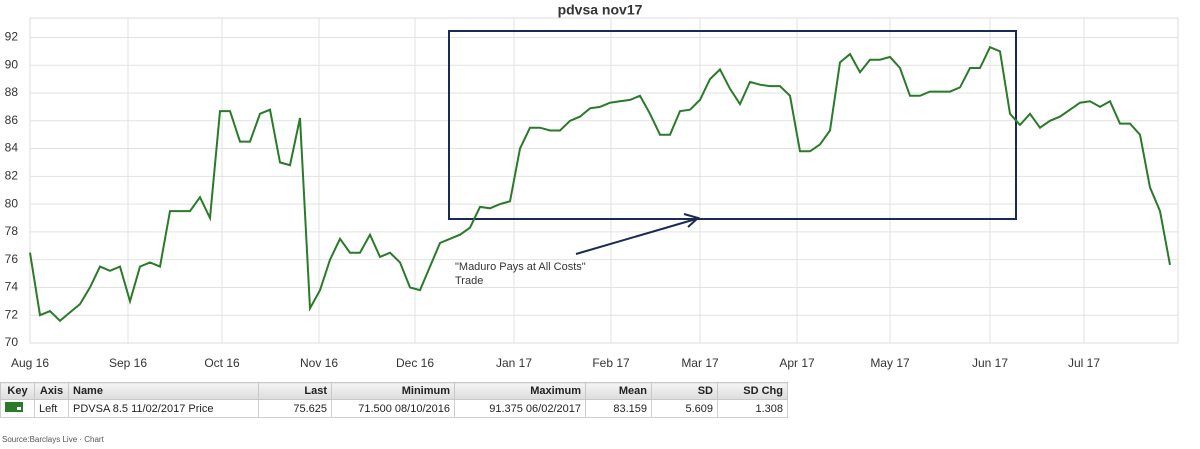 Image resolution: width=1200 pixels, height=449 pixels. Describe the element at coordinates (12, 92) in the screenshot. I see `y-tick-label: 88` at that location.